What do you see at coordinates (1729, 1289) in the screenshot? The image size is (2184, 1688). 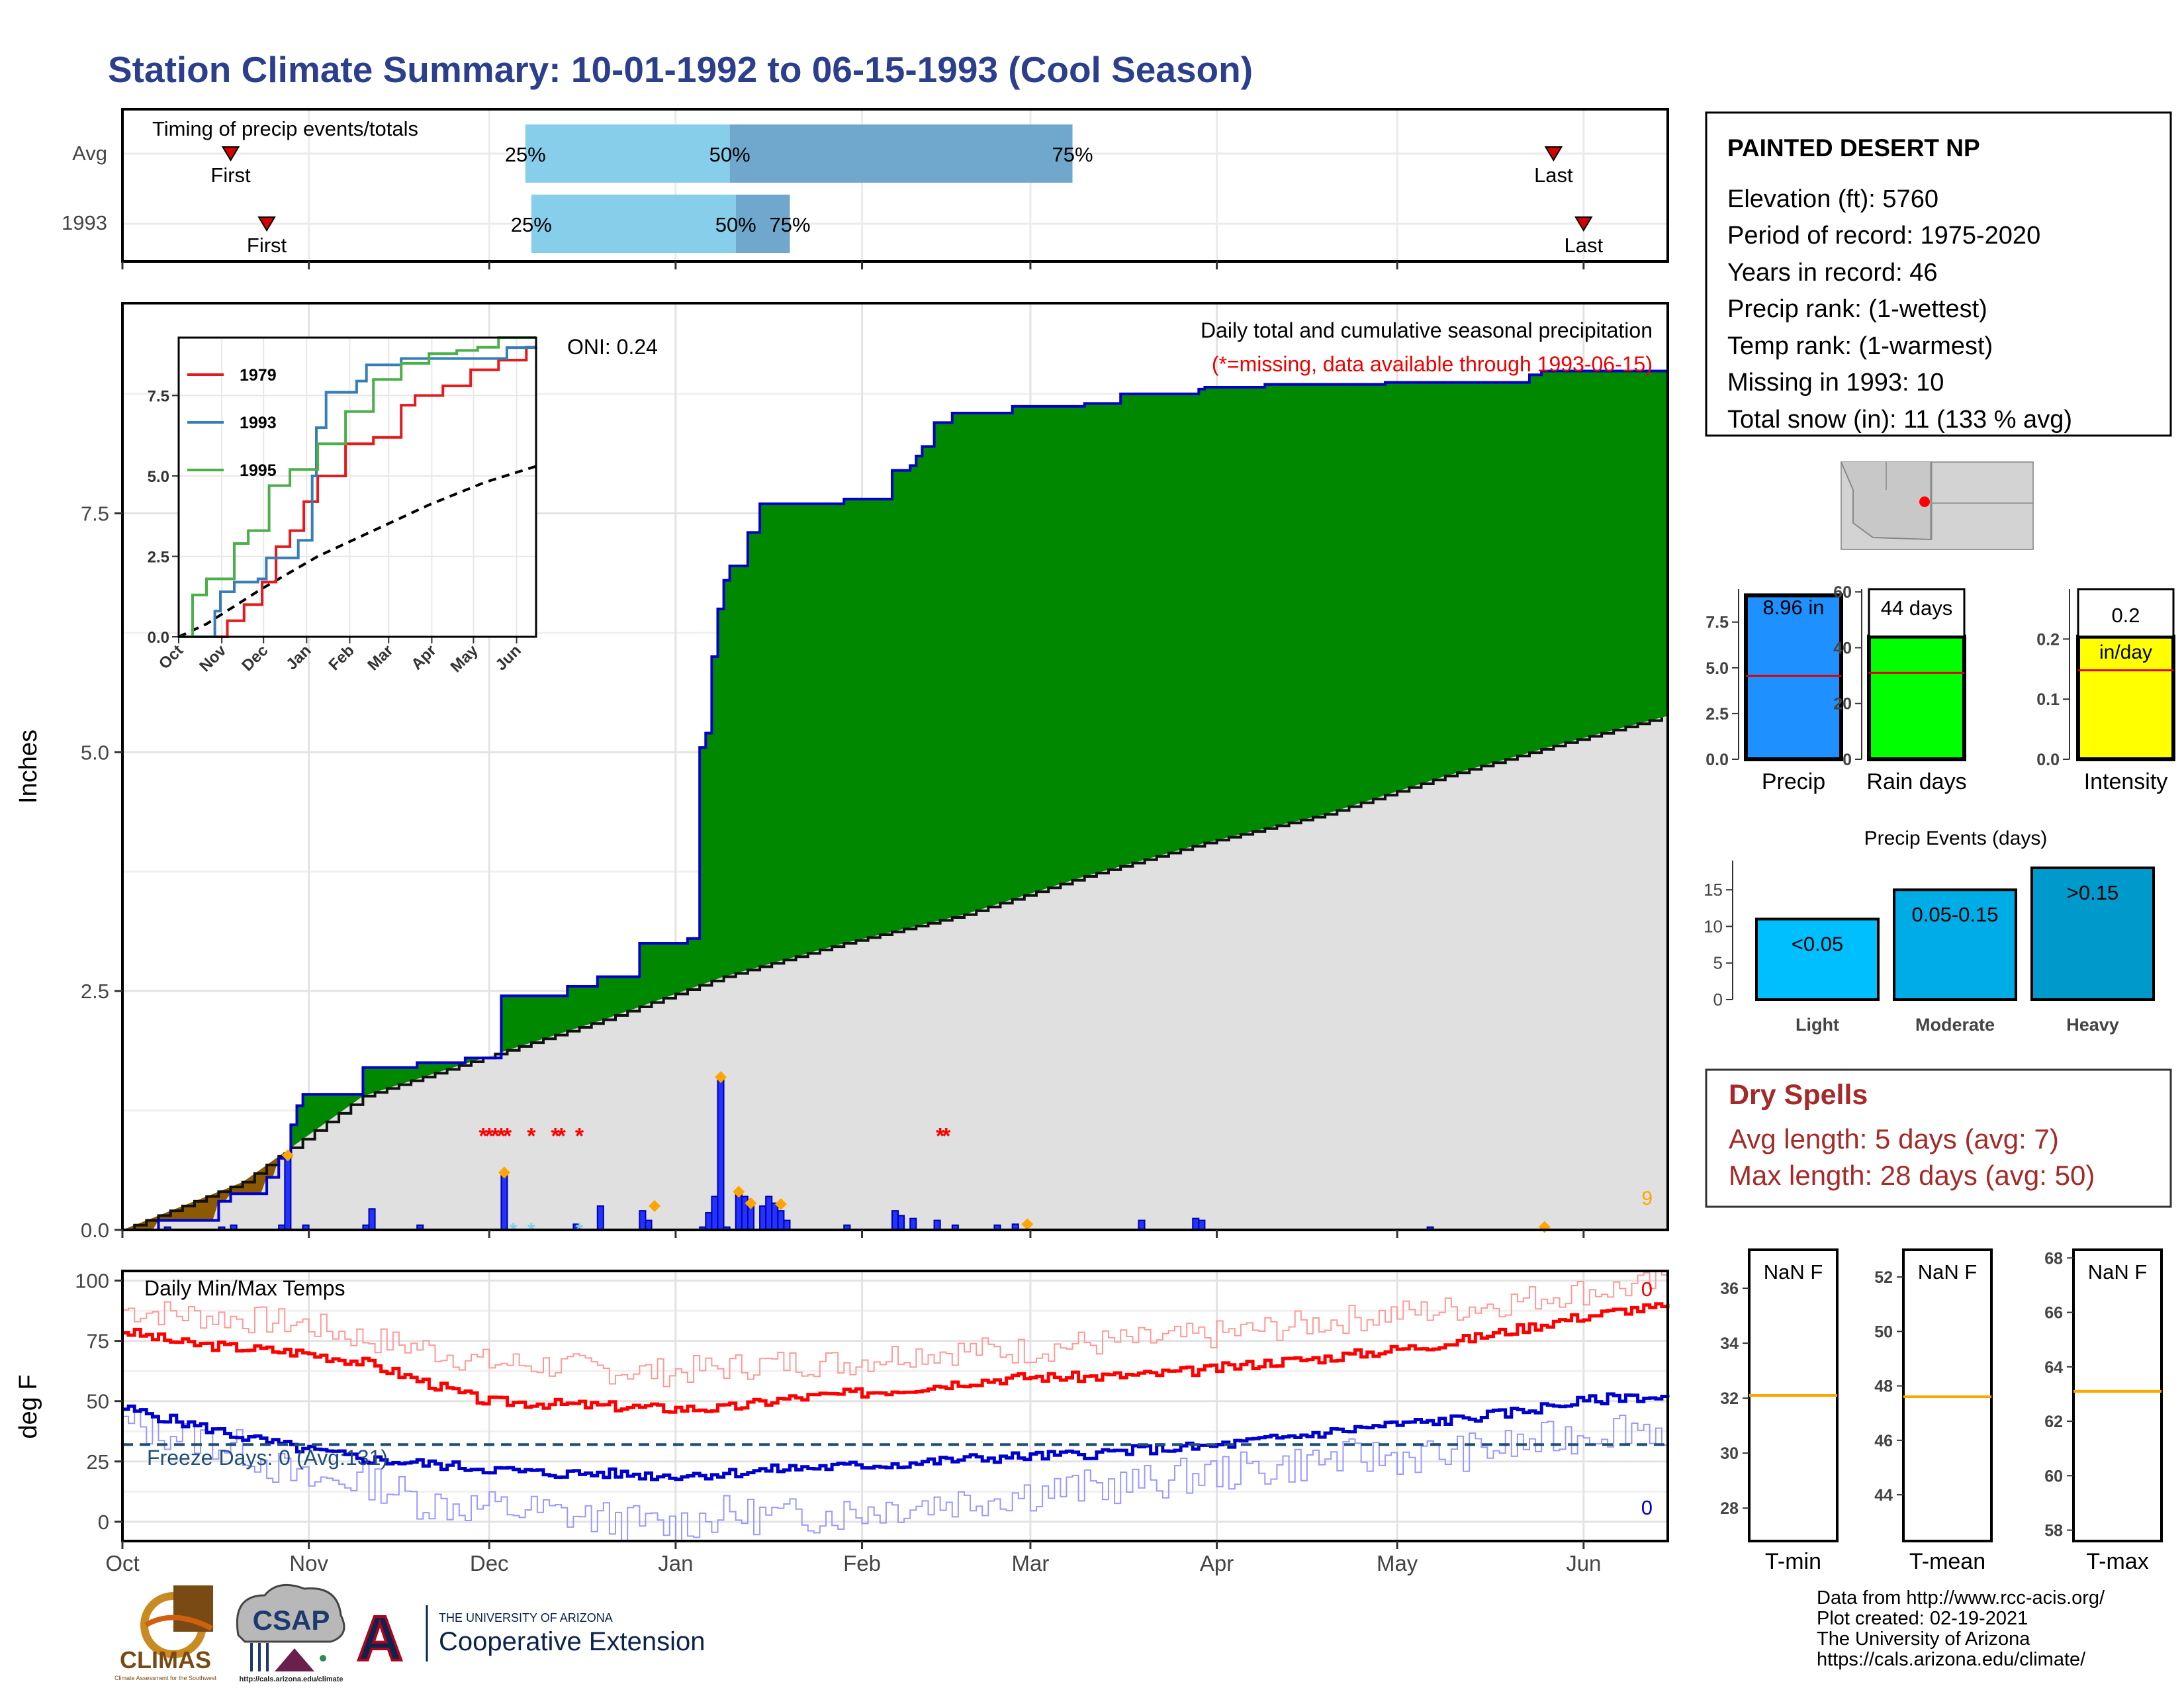 I see `temp-box-y-tick-label: 36` at bounding box center [1729, 1289].